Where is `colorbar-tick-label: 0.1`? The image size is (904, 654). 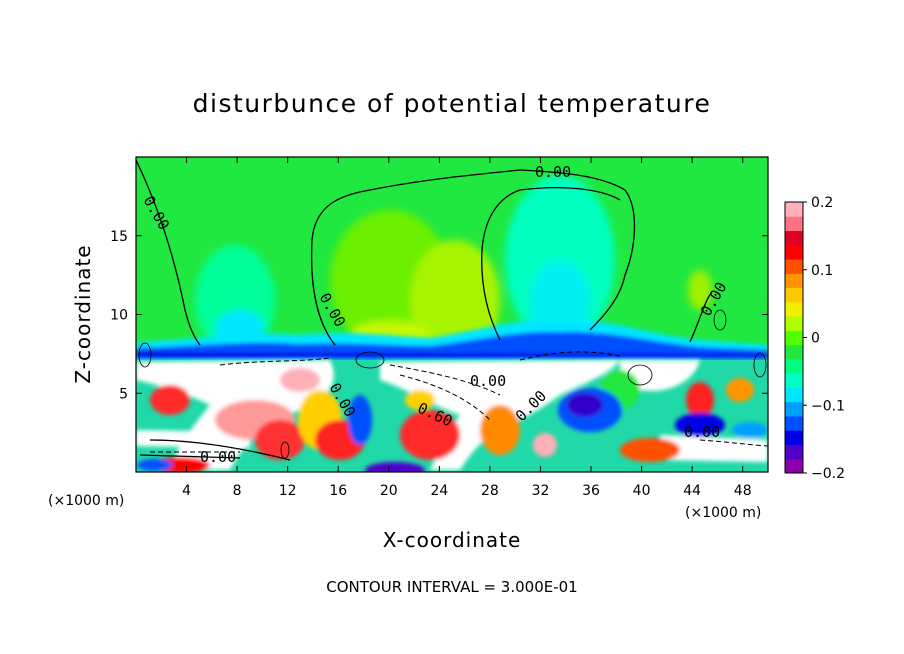 colorbar-tick-label: 0.1 is located at coordinates (822, 271).